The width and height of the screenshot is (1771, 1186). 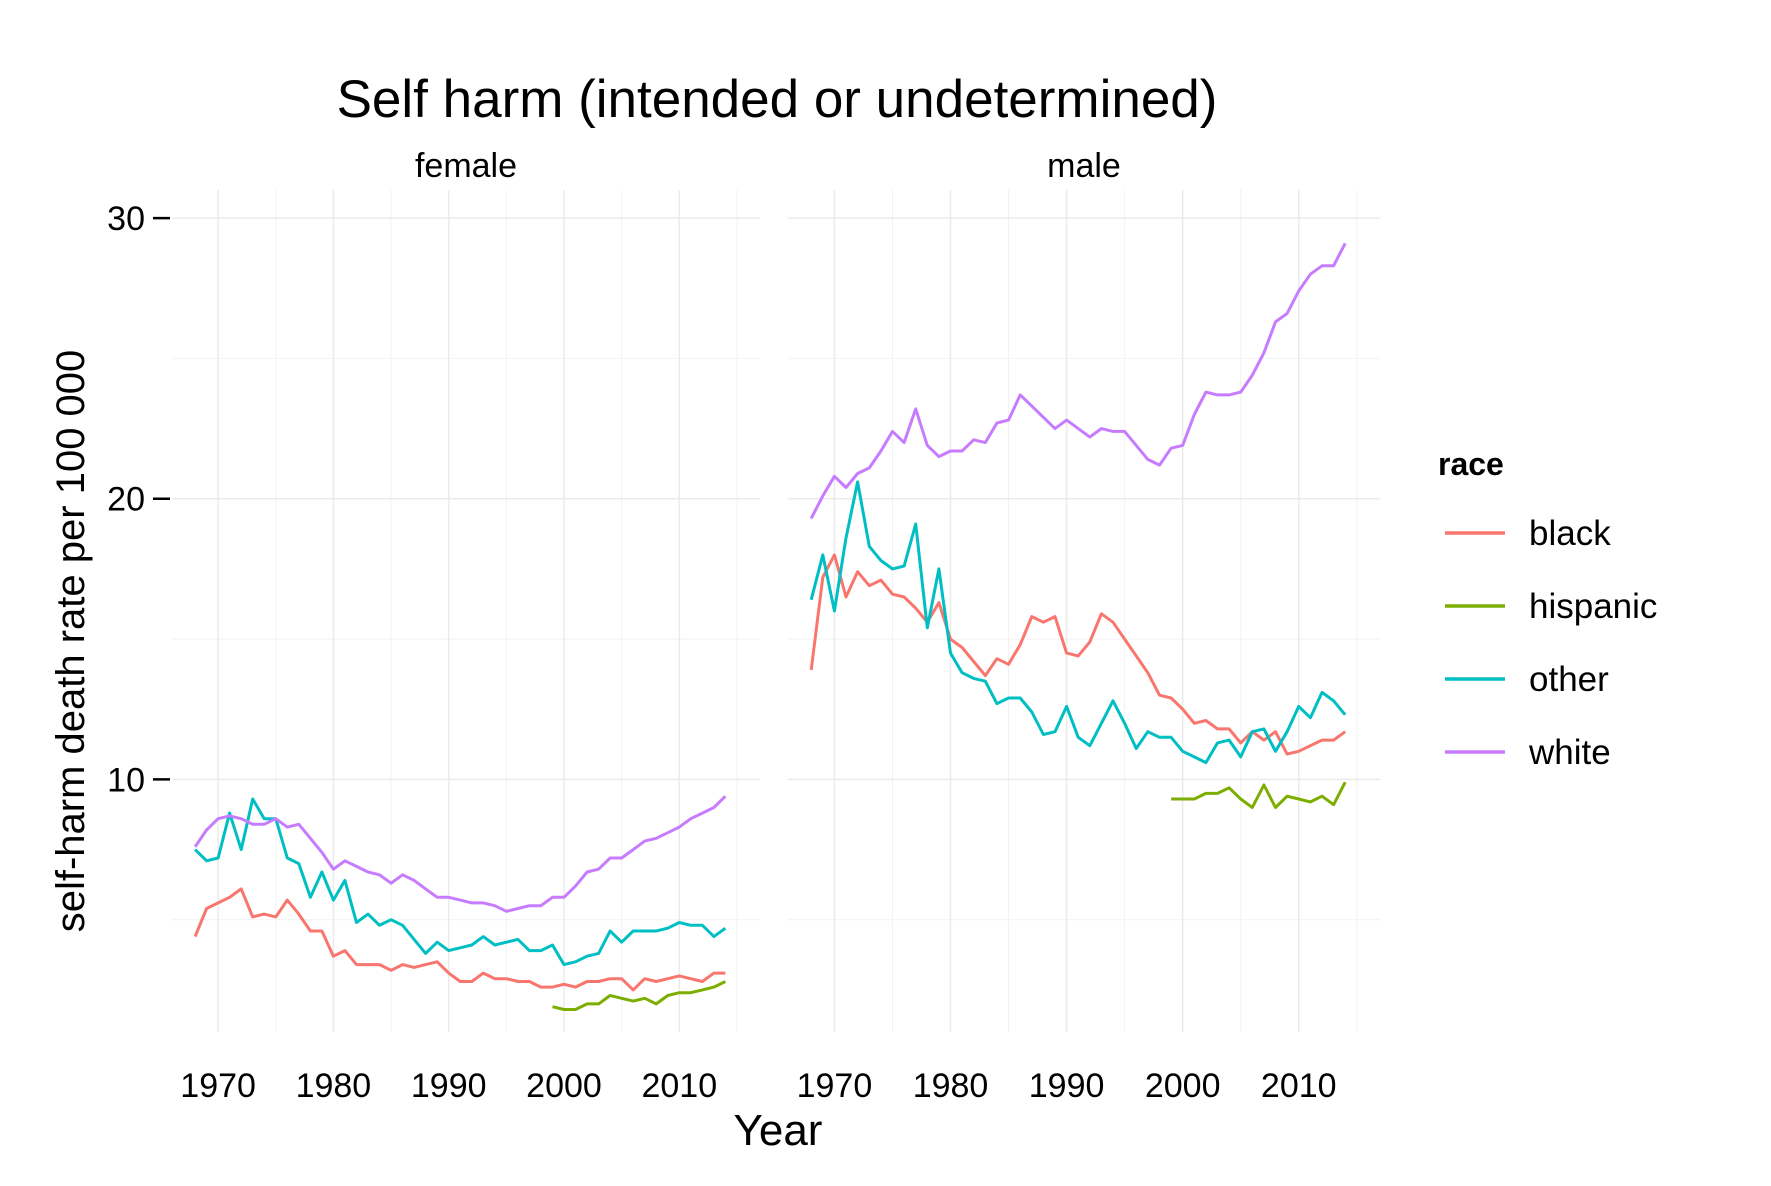 I want to click on legend-label: white, so click(x=1569, y=752).